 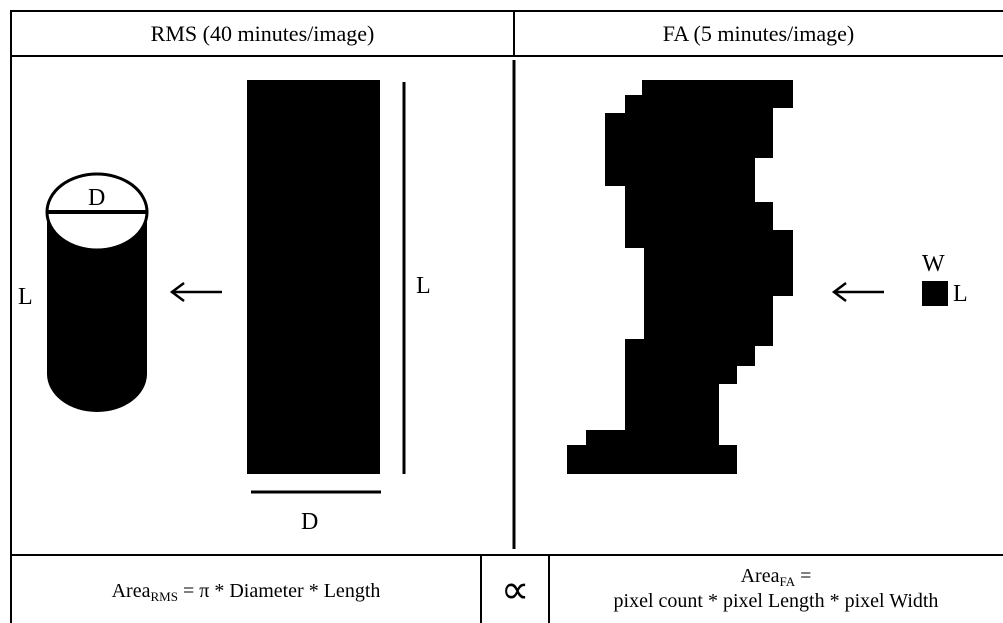 I want to click on fa-area-eq: =, so click(x=803, y=576).